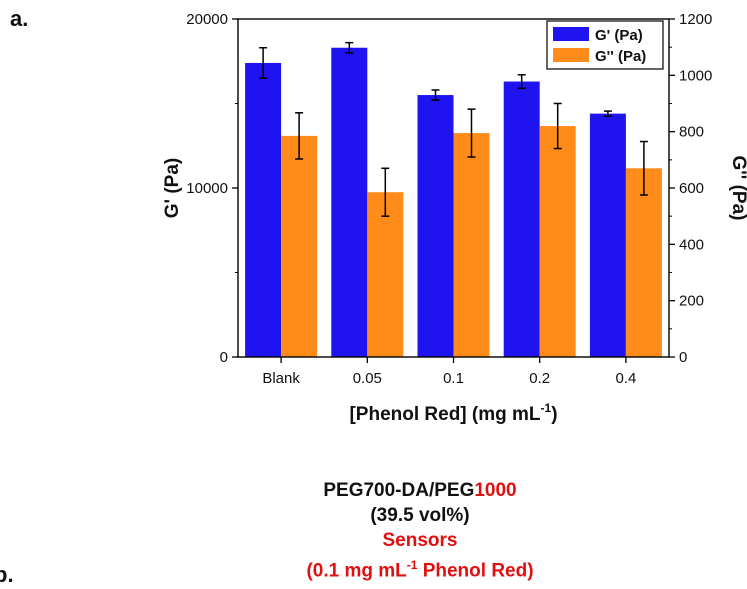 This screenshot has height=589, width=747. Describe the element at coordinates (695, 19) in the screenshot. I see `y-right-tick-label-6: 1200` at that location.